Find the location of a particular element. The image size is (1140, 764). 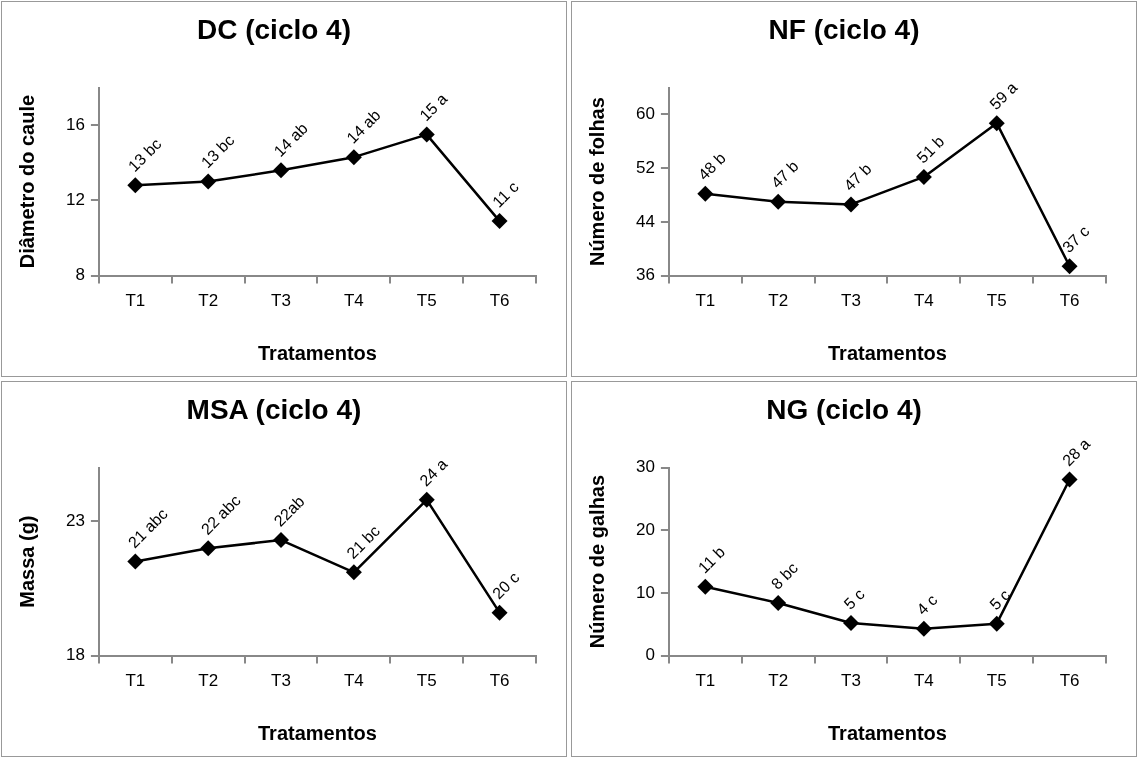

data-label: 22 abc is located at coordinates (220, 514).